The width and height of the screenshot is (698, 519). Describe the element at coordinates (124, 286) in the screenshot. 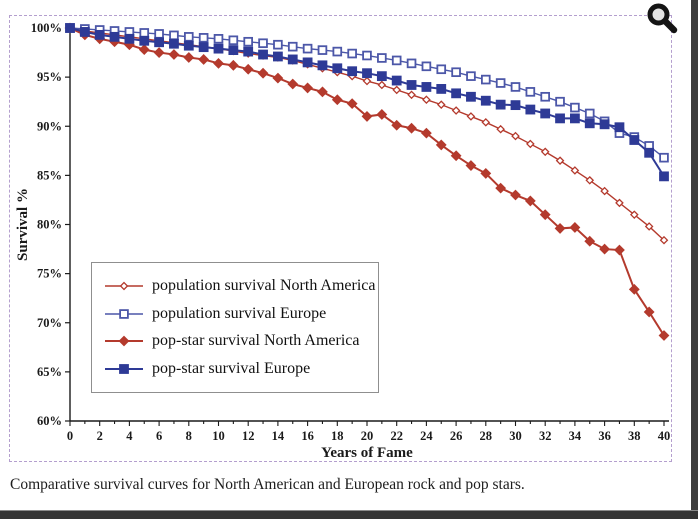

I see `open-diamond-legend-icon` at that location.